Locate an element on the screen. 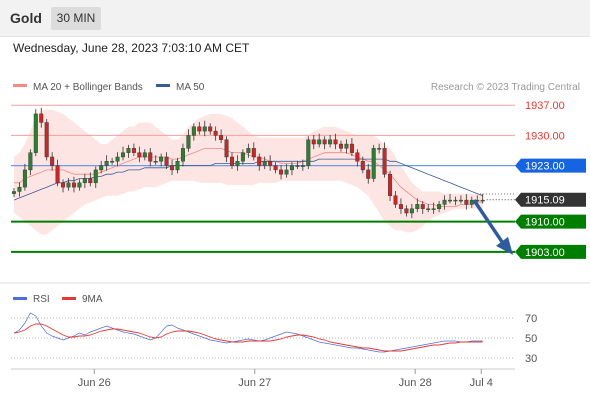 This screenshot has width=590, height=400. copyright-text: Research © 2023 Trading Central is located at coordinates (505, 87).